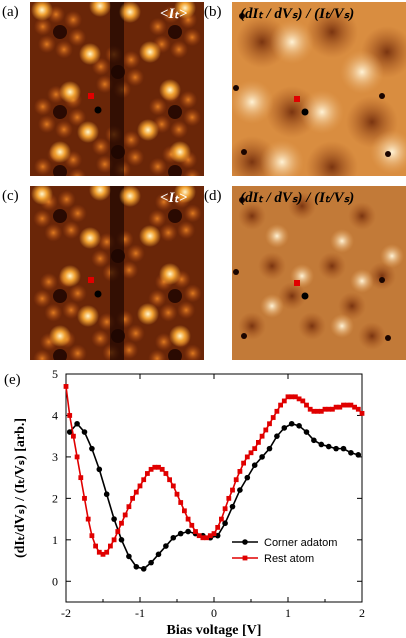  I want to click on corner-adatom-marker, so click(305, 112).